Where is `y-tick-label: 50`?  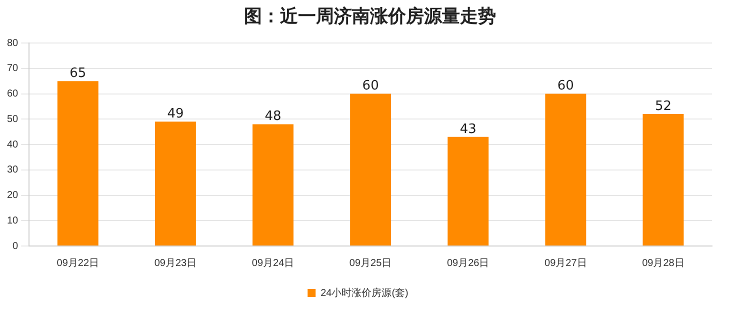
y-tick-label: 50 is located at coordinates (13, 119).